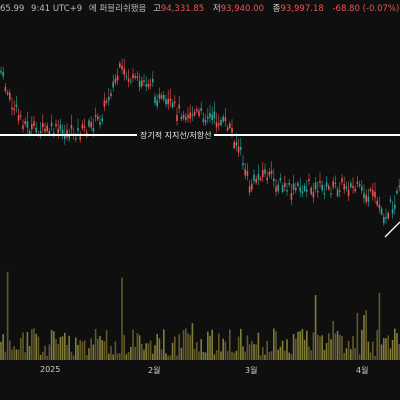 The width and height of the screenshot is (400, 400). What do you see at coordinates (182, 9) in the screenshot?
I see `high-value: 94,331.85` at bounding box center [182, 9].